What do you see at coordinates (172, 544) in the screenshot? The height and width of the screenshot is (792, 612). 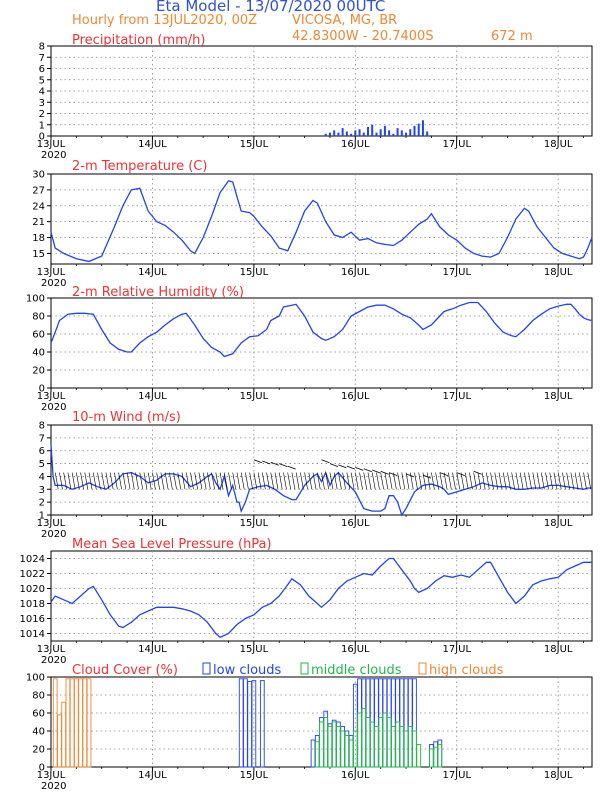 I see `mslp-title: Mean Sea Level Pressure (hPa)` at bounding box center [172, 544].